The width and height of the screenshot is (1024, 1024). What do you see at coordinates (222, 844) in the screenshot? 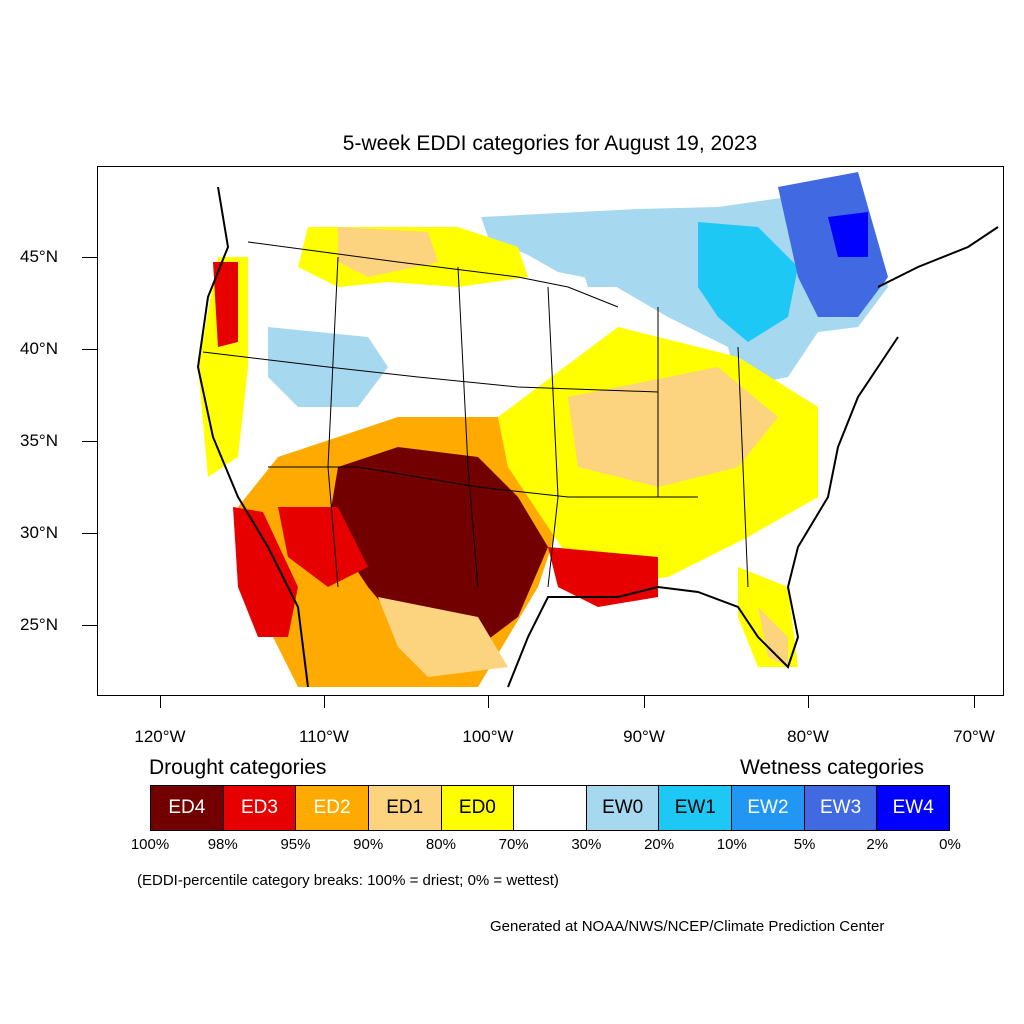
I see `percentile-label: 98%` at bounding box center [222, 844].